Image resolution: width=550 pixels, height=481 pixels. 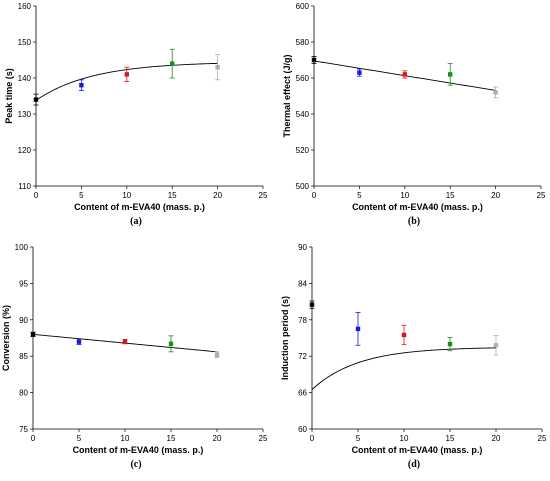 What do you see at coordinates (414, 464) in the screenshot?
I see `panel-label: (d)` at bounding box center [414, 464].